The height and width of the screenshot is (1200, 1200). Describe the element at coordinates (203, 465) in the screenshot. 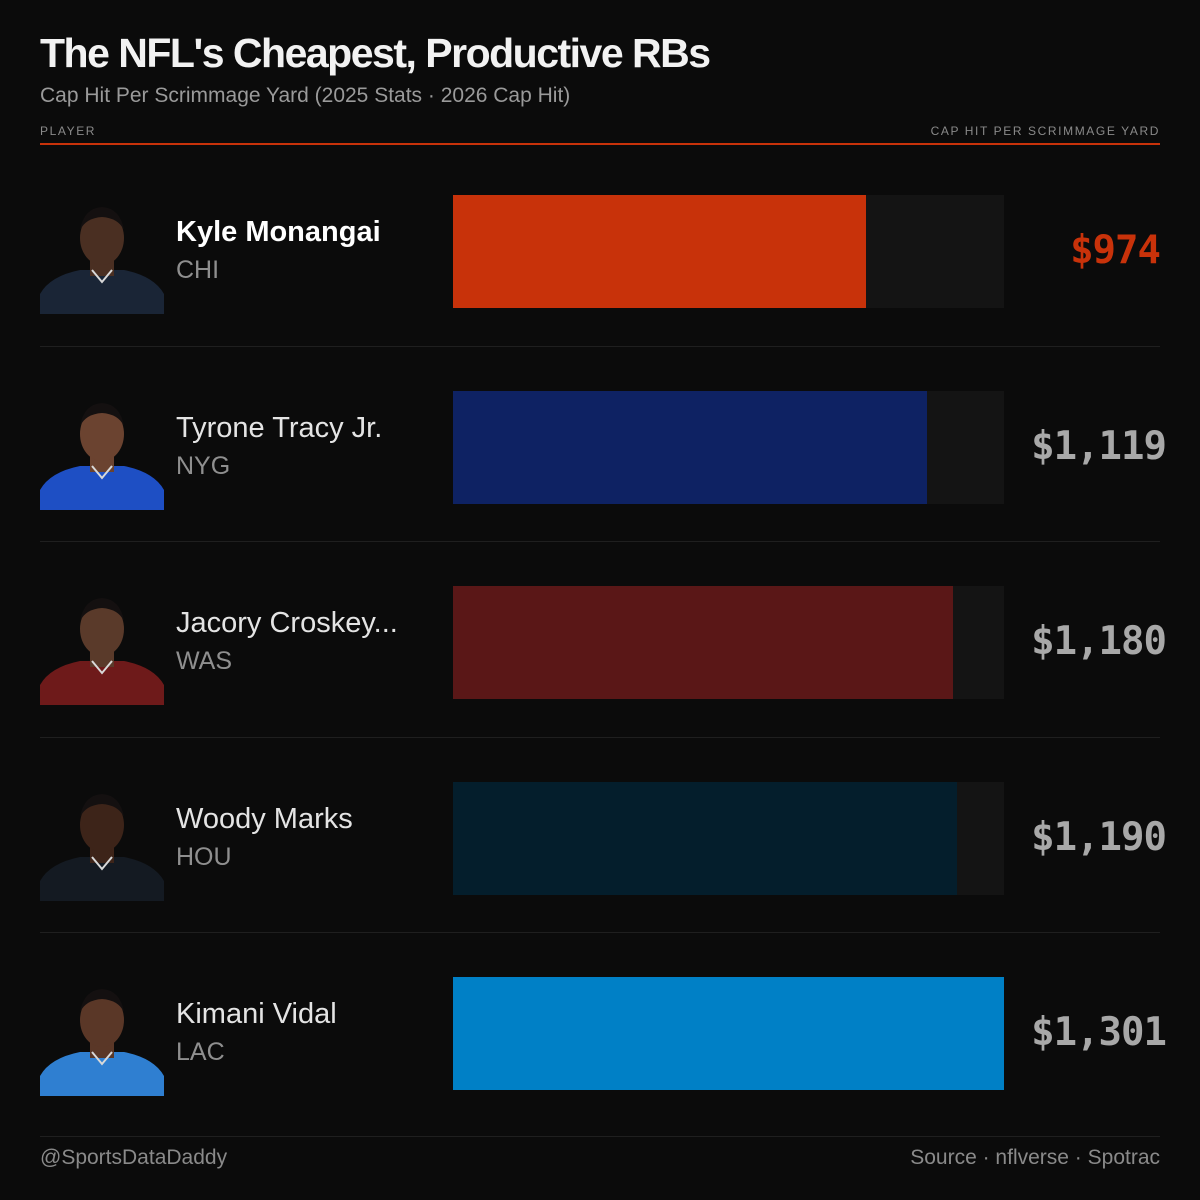

I see `player-team: NYG` at that location.